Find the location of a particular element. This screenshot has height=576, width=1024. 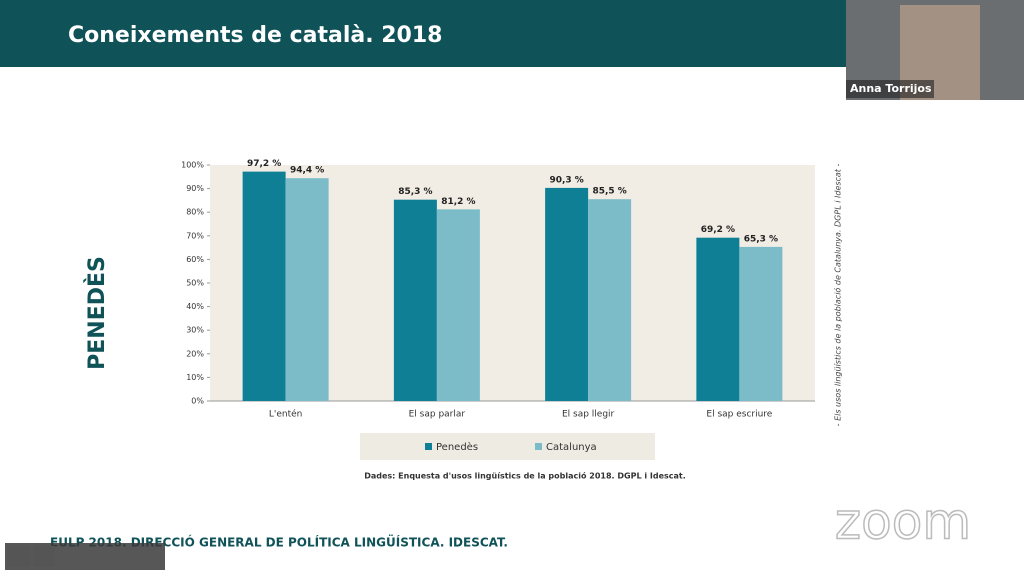

value-label: 69,2 % is located at coordinates (718, 230).